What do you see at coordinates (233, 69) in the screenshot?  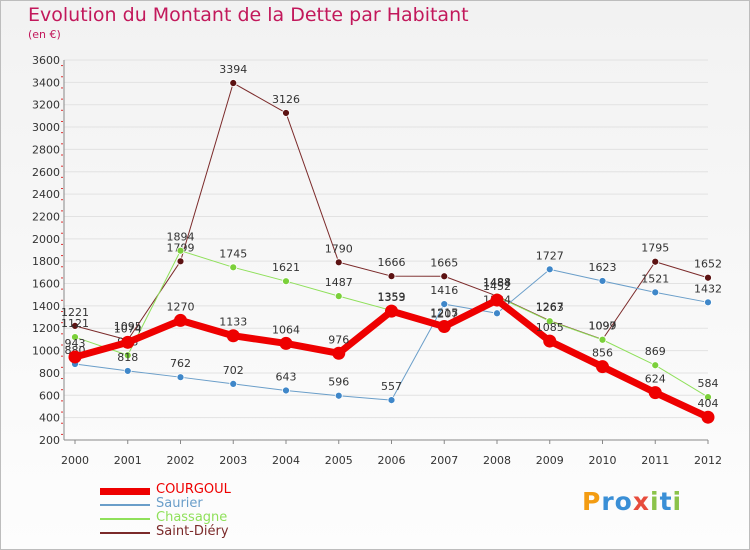 I see `data-label-saint-di-ry: 3394` at bounding box center [233, 69].